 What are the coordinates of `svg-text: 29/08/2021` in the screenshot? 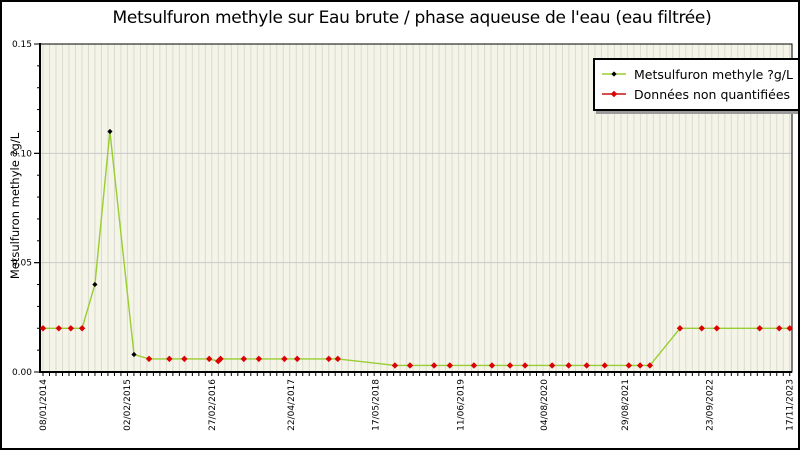 It's located at (626, 405).